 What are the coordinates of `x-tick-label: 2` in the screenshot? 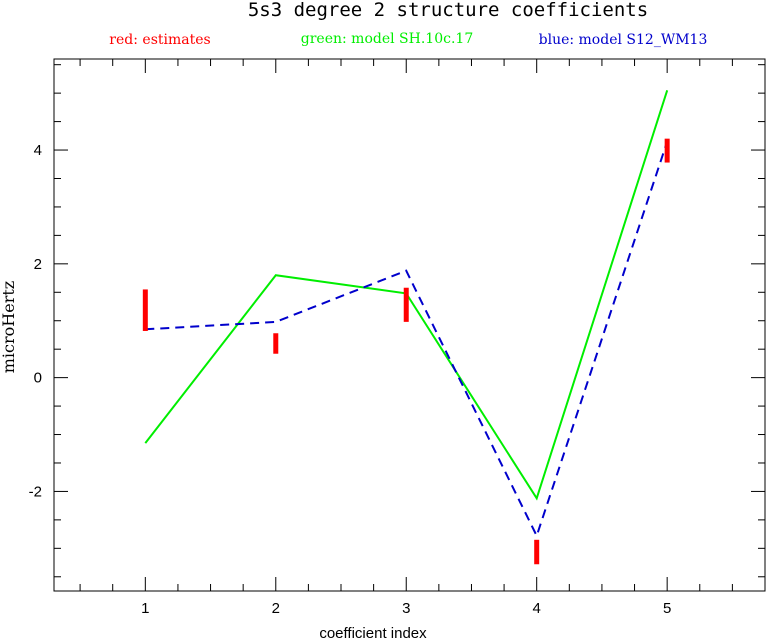 It's located at (276, 608).